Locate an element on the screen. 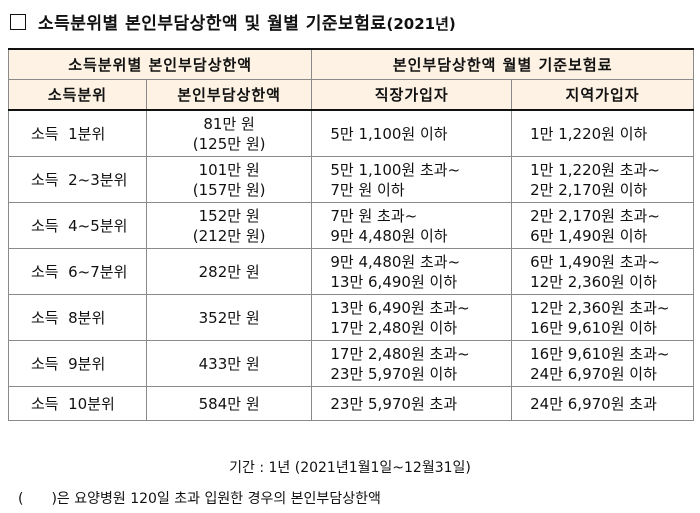 The image size is (700, 513). workplace-cell: 23만 5,970원 초과 is located at coordinates (412, 403).